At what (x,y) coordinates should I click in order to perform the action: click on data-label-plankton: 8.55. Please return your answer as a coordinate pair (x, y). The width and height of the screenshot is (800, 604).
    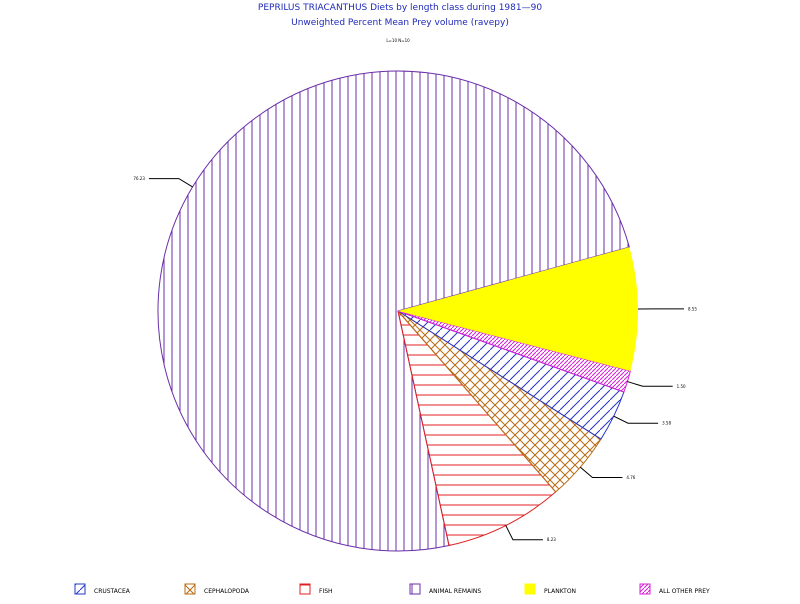
    Looking at the image, I should click on (692, 308).